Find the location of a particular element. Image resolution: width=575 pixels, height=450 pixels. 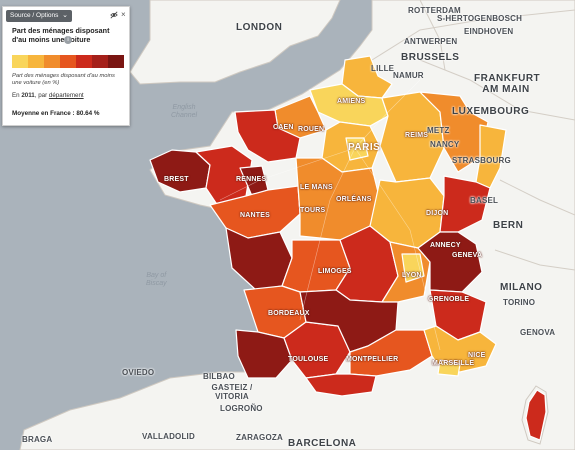

label-metz: METZ is located at coordinates (438, 130).